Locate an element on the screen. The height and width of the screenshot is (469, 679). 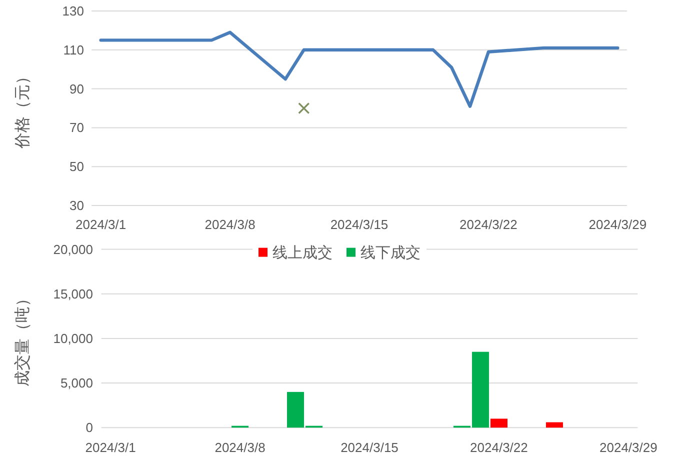
y-tick-label: 10,000 is located at coordinates (73, 338).